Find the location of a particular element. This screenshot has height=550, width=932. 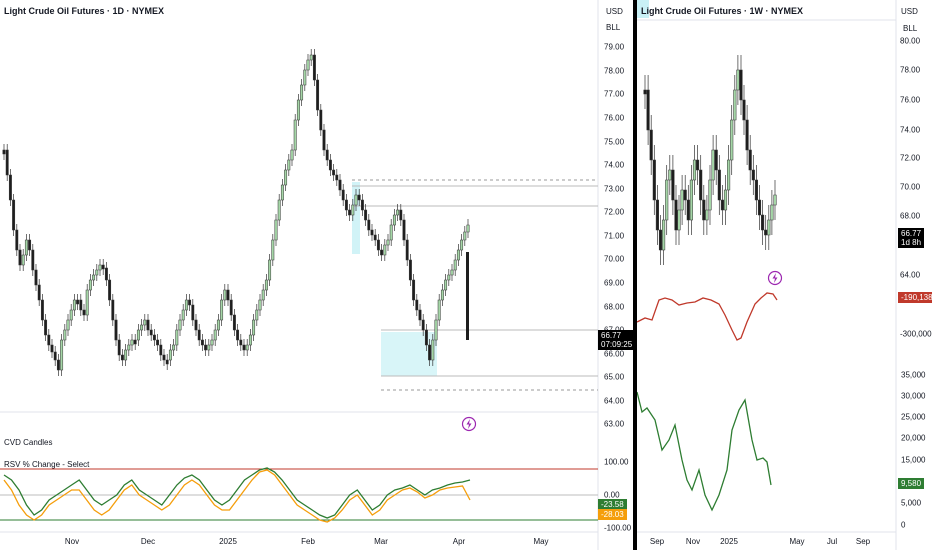

price-axis-label: 74.00 is located at coordinates (614, 165).